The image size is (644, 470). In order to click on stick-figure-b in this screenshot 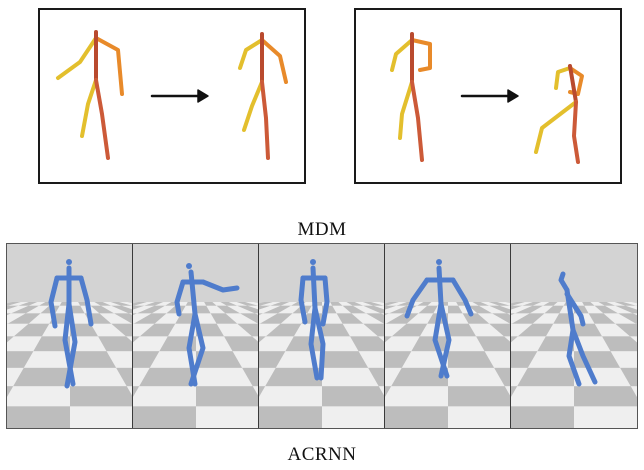, I will do `click(263, 96)`.